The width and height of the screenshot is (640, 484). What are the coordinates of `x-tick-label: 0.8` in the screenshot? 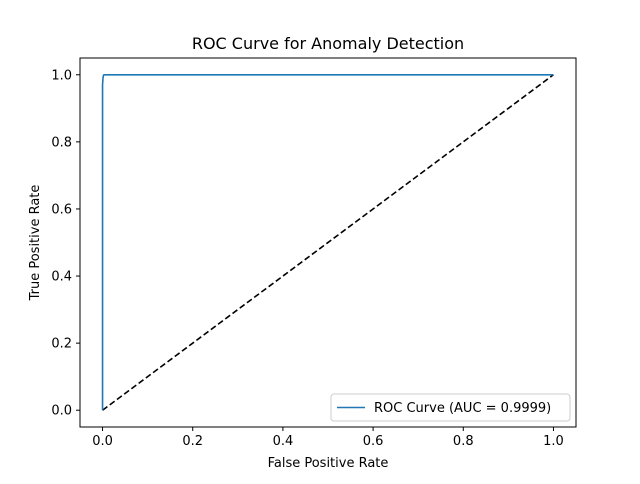 It's located at (463, 441).